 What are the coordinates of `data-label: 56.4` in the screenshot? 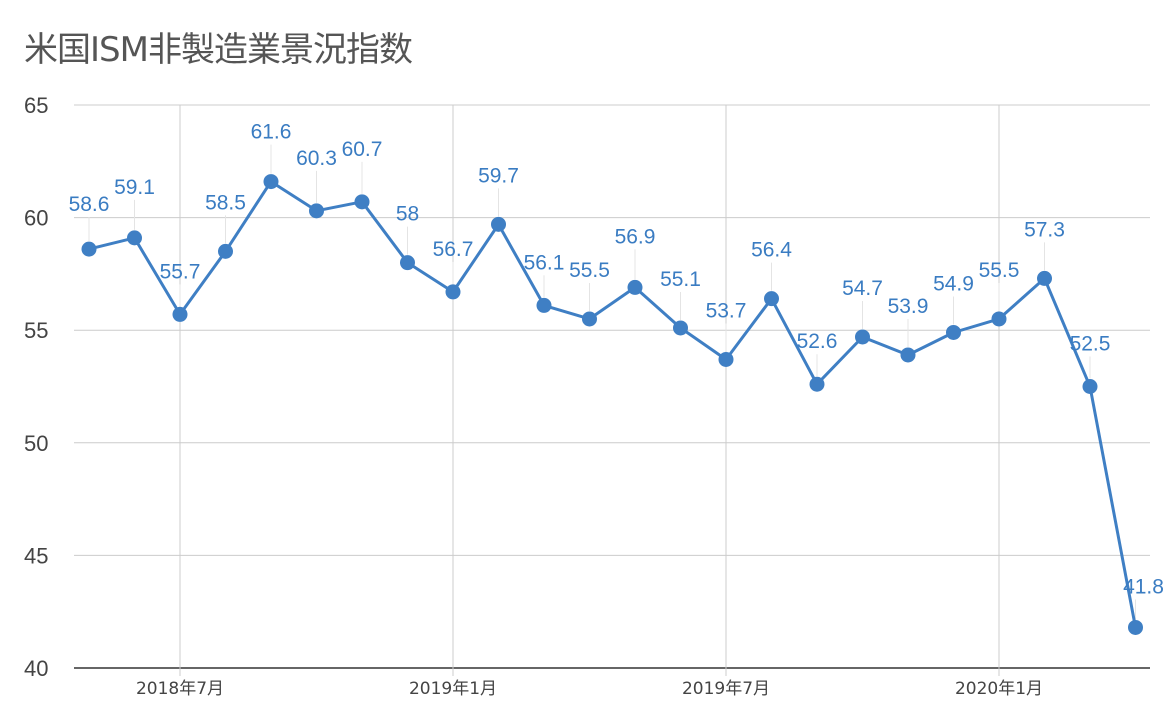 It's located at (771, 250).